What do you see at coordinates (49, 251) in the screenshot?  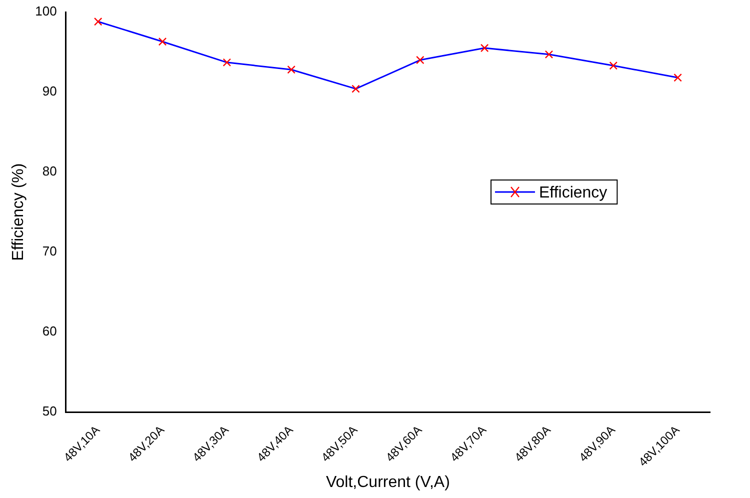 I see `y-tick-label: 70` at bounding box center [49, 251].